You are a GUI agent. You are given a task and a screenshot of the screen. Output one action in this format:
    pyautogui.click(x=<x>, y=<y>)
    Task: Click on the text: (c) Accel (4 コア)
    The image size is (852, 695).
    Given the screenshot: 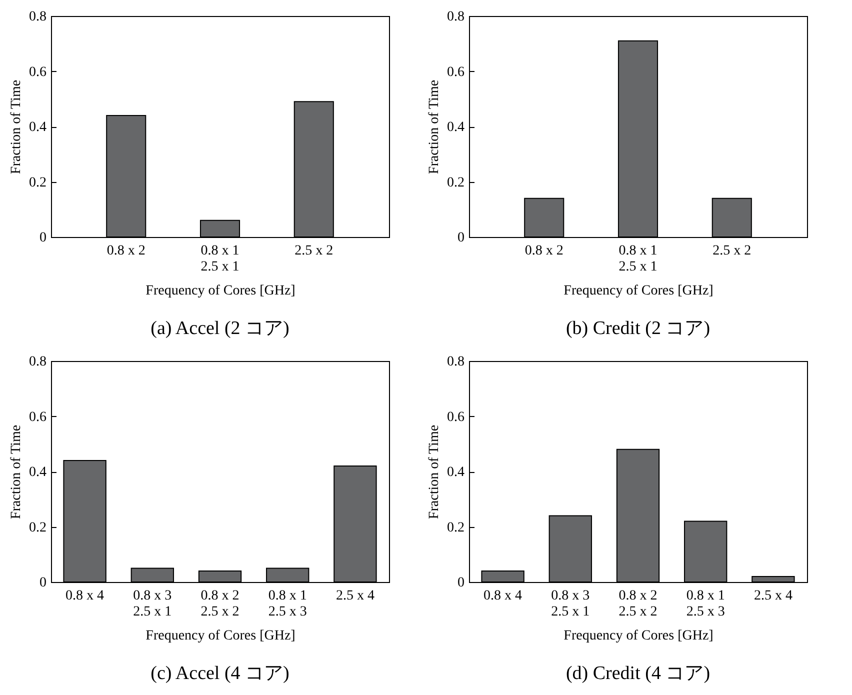 What is the action you would take?
    pyautogui.click(x=220, y=673)
    